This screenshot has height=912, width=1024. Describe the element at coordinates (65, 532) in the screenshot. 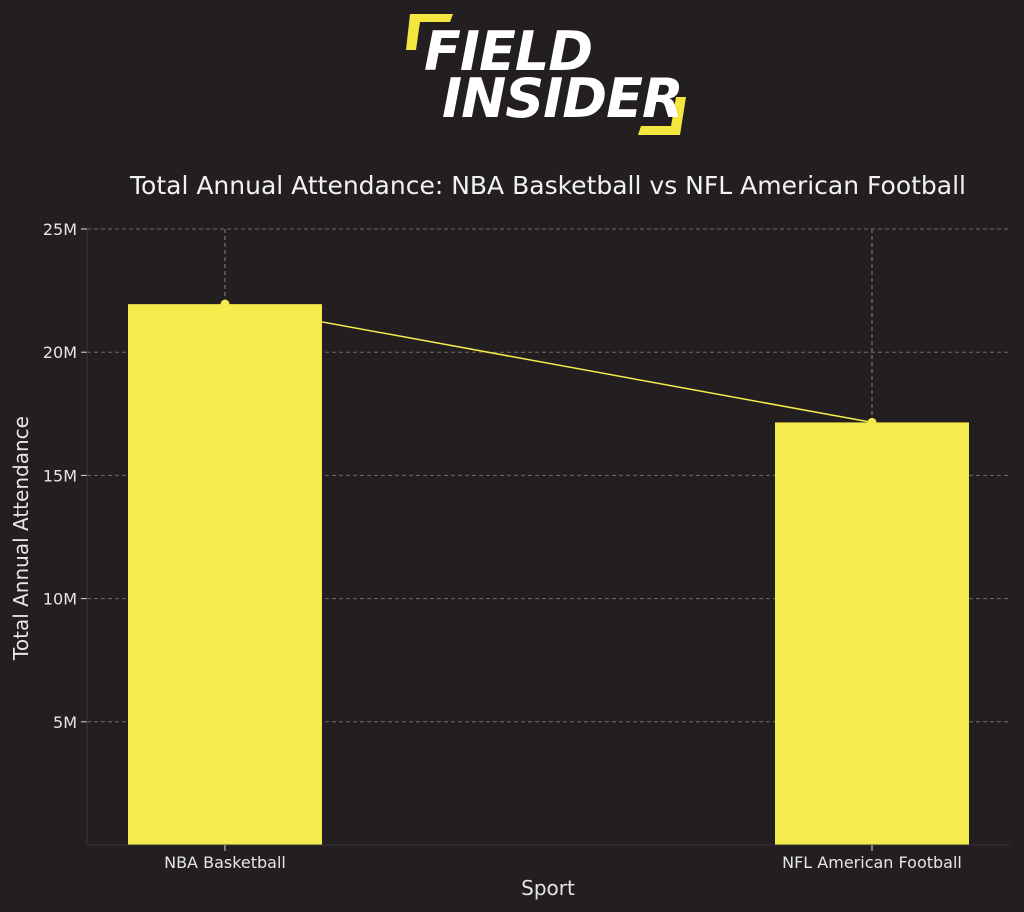

I see `y-axis: 5M 10M 15M 20M 25M` at that location.